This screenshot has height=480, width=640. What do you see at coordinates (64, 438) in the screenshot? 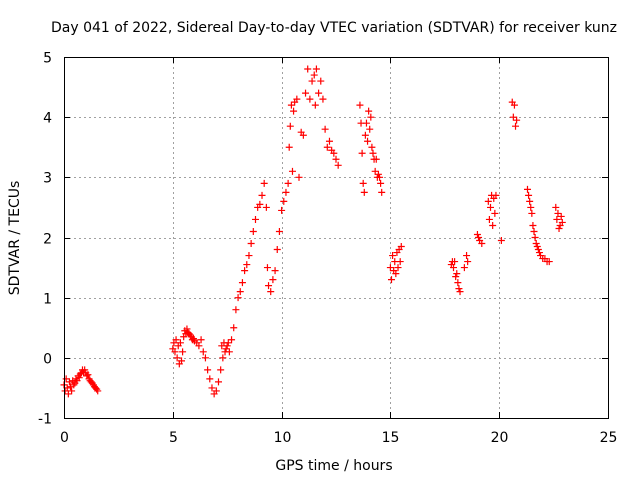
I see `x-tick-label: 0` at bounding box center [64, 438].